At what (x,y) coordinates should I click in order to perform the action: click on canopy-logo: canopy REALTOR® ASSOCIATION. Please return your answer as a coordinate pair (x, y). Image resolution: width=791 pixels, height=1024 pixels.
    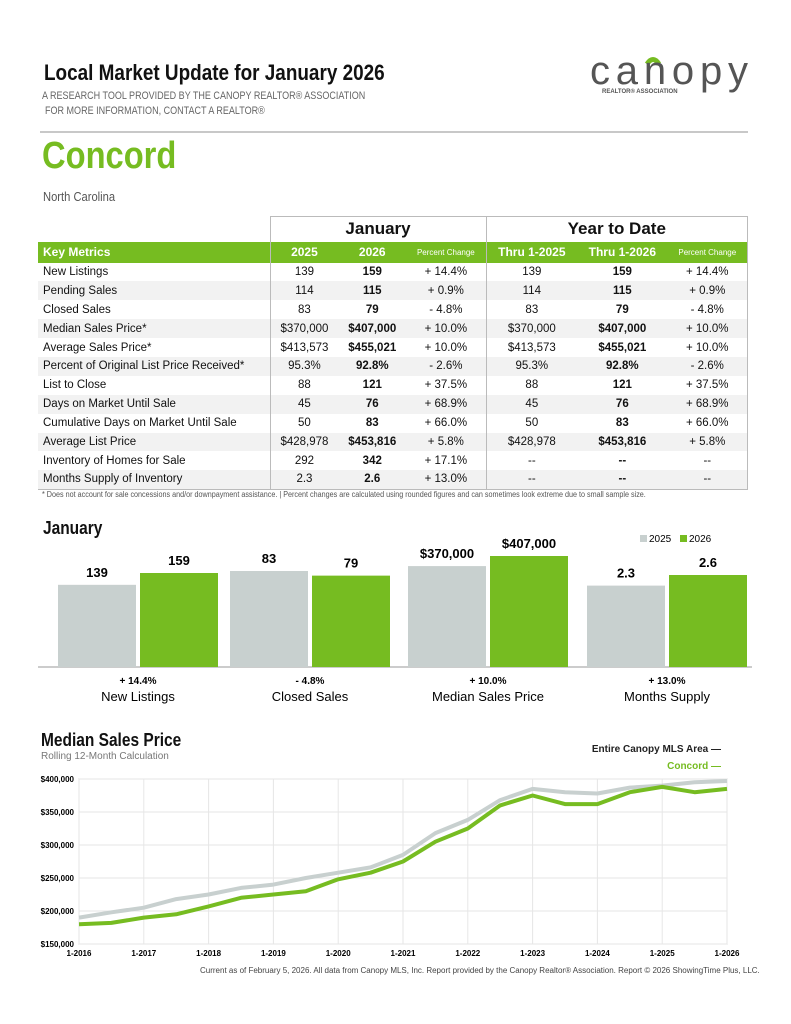
    Looking at the image, I should click on (669, 73).